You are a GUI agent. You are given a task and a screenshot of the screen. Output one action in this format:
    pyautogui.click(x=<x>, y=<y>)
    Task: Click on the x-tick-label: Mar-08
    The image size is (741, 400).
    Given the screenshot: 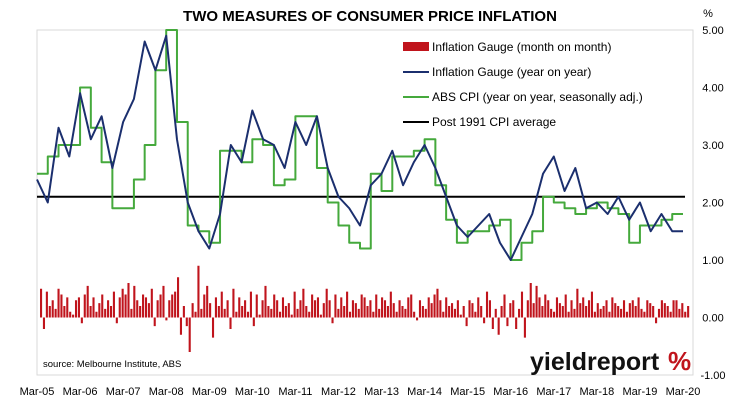 What is the action you would take?
    pyautogui.click(x=166, y=392)
    